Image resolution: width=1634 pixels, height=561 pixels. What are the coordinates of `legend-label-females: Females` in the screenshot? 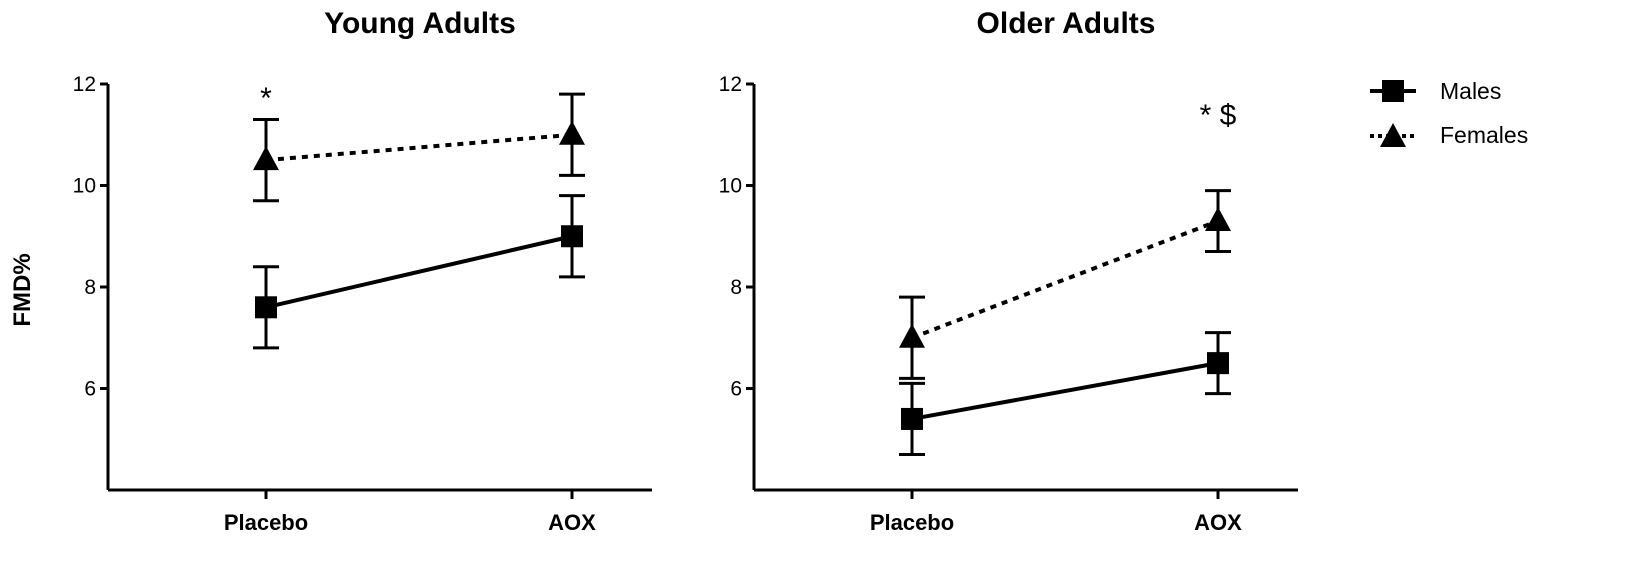 It's located at (1484, 135).